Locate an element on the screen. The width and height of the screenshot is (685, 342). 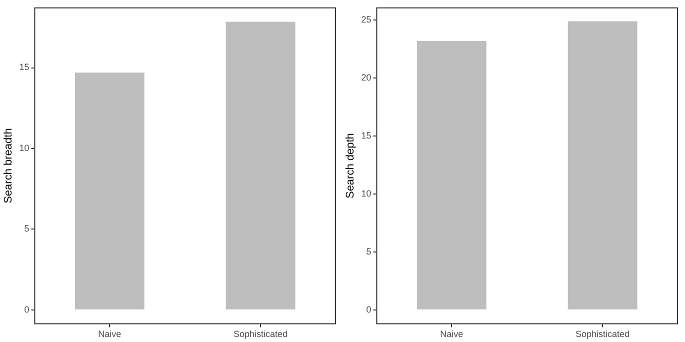
y-axis-title: Search depth is located at coordinates (350, 166).